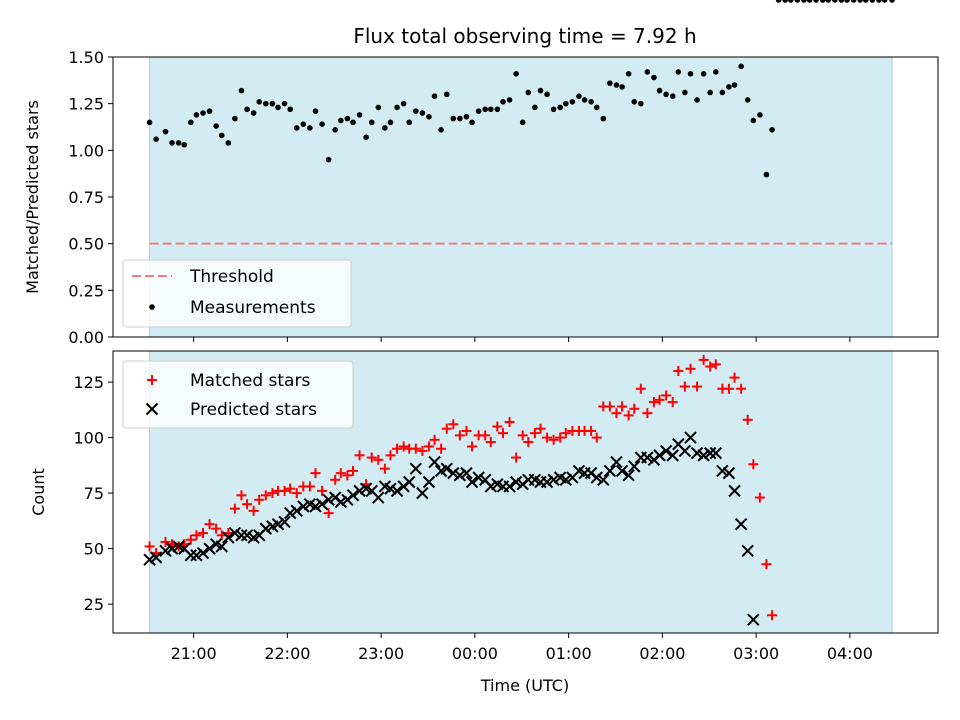 This screenshot has width=960, height=720. I want to click on y-tick-label: 0.25, so click(86, 290).